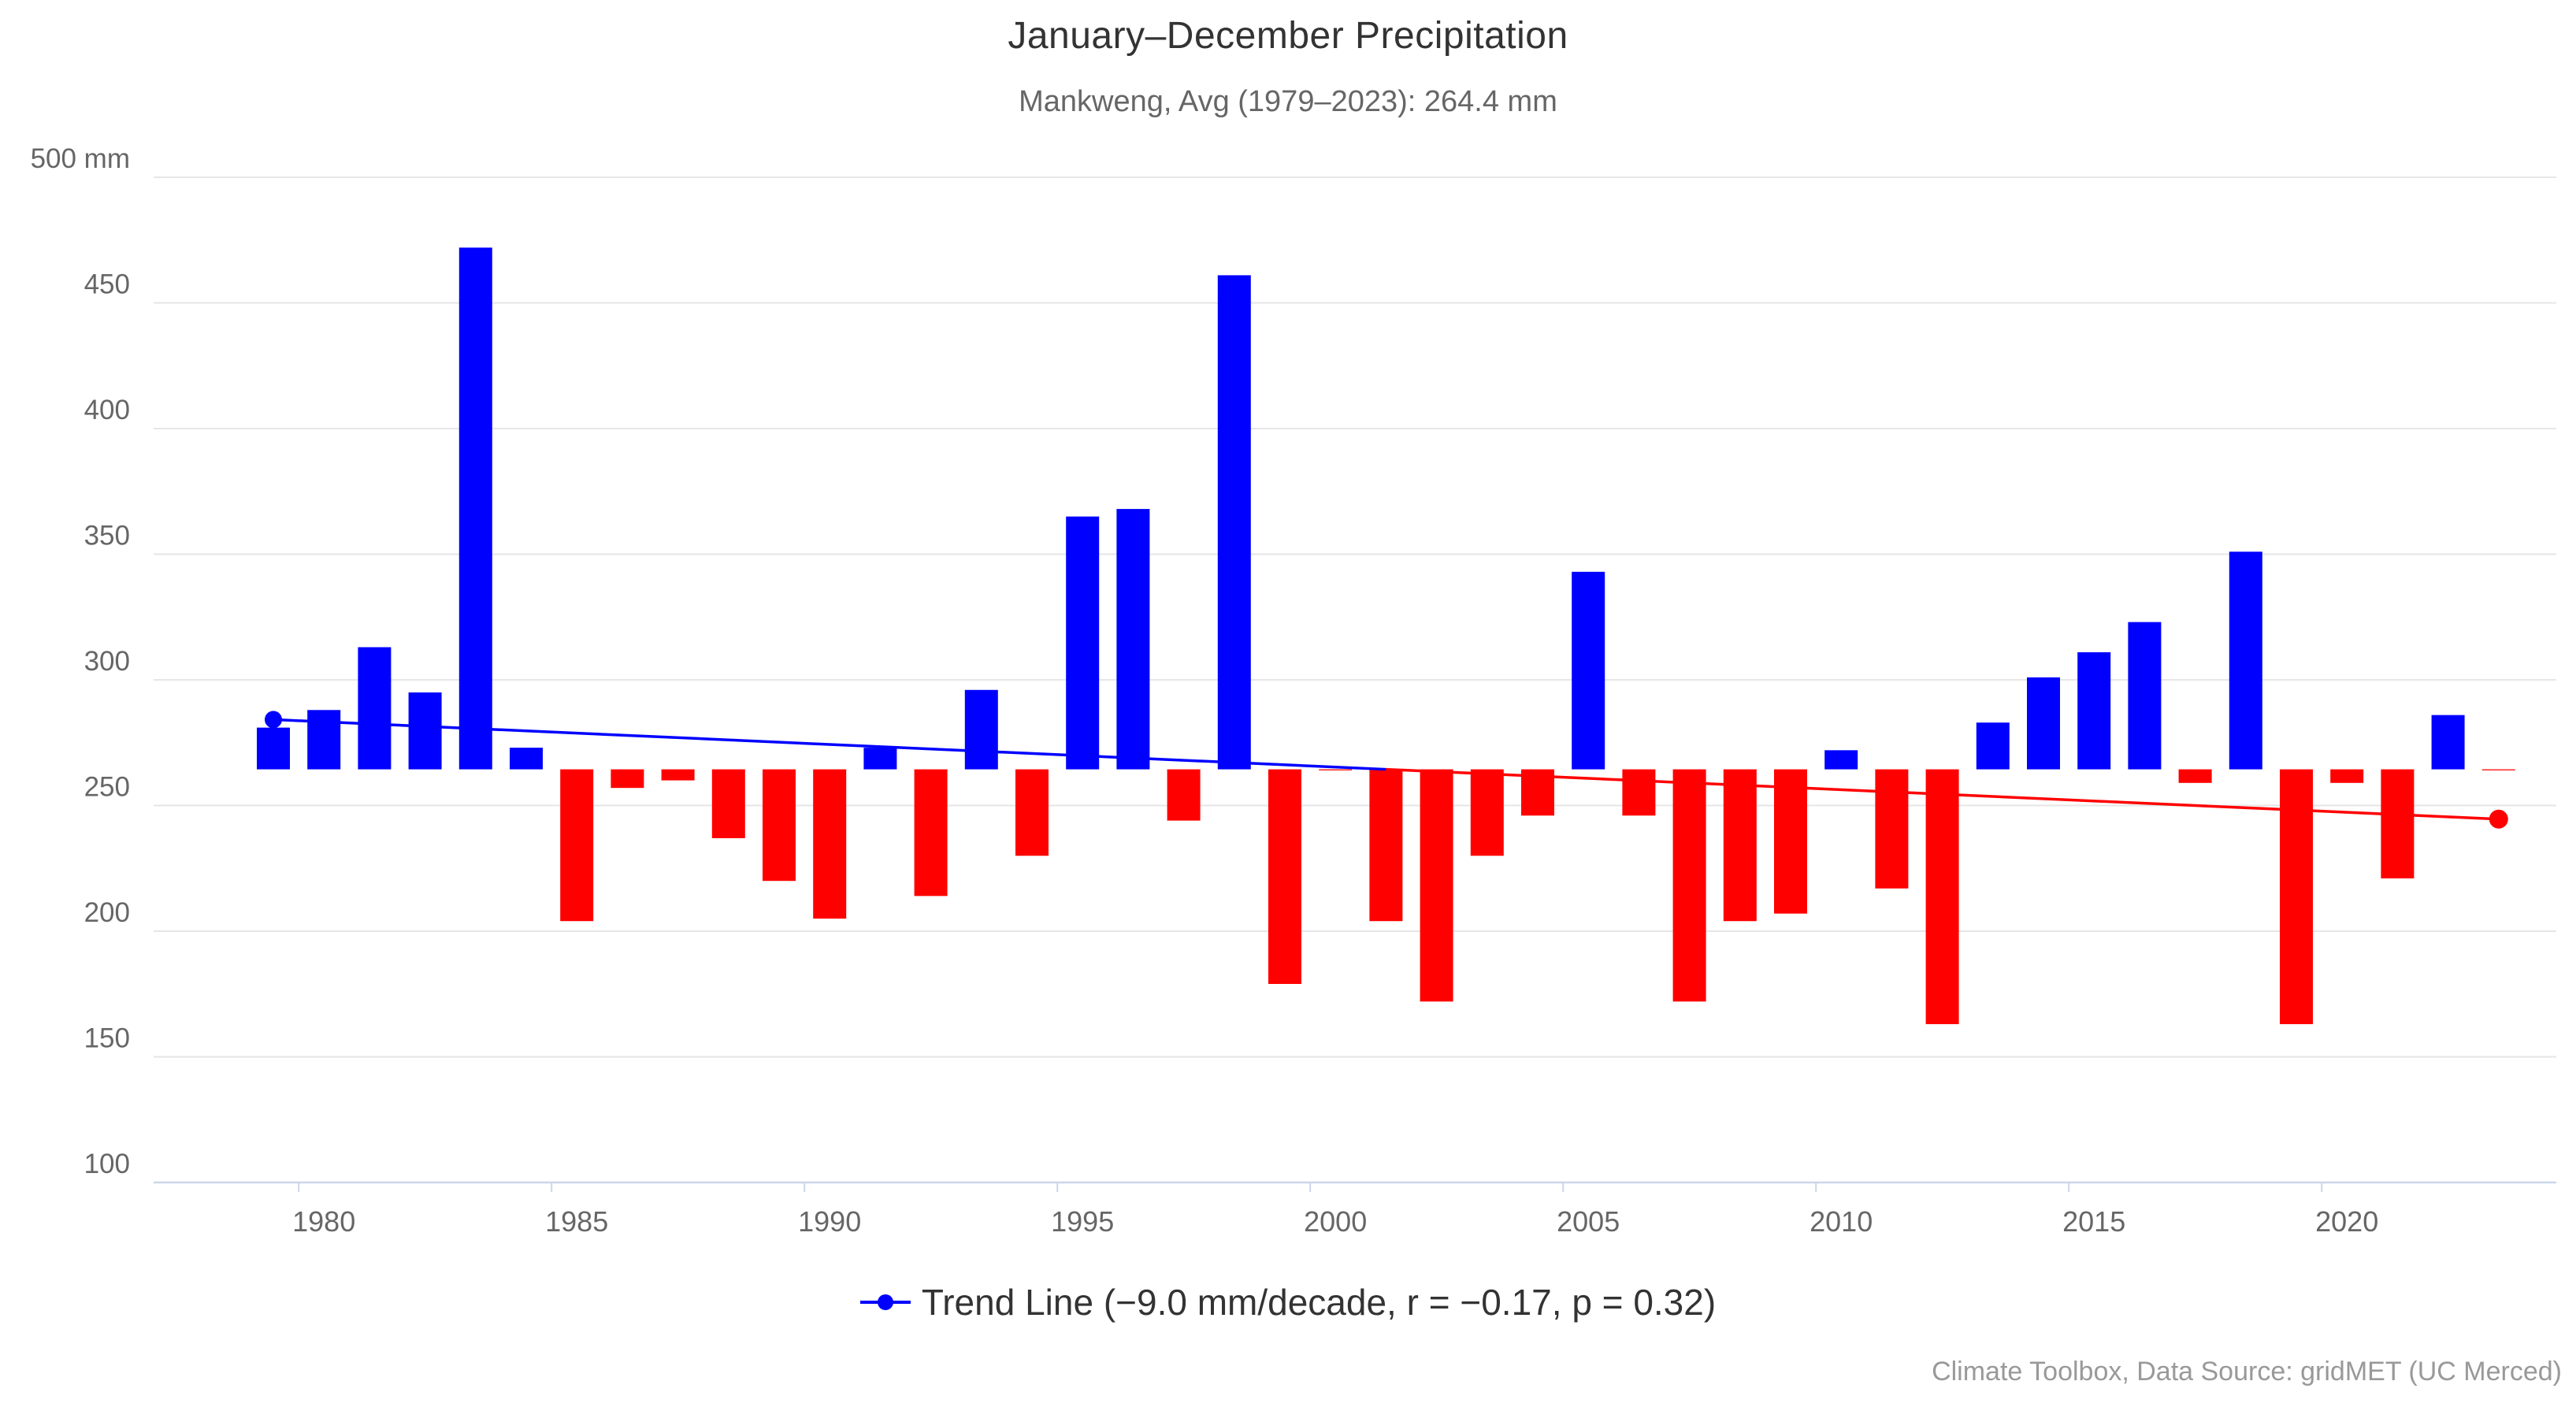  Describe the element at coordinates (80, 159) in the screenshot. I see `y-tick-label-500: 500 mm` at that location.